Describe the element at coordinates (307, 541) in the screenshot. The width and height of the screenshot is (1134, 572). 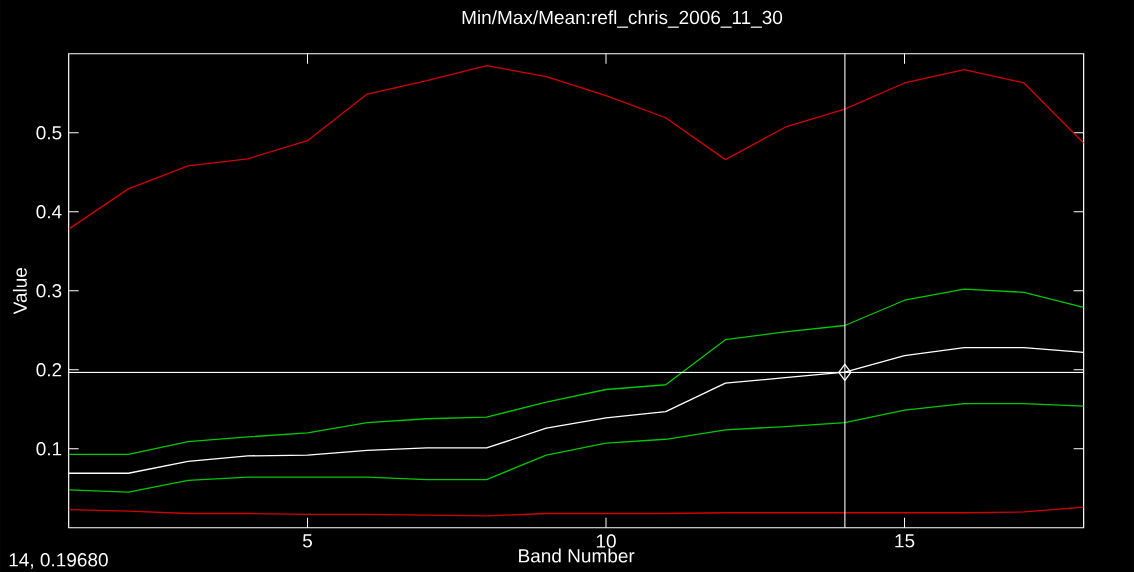
I see `x-tick-label: 5` at that location.